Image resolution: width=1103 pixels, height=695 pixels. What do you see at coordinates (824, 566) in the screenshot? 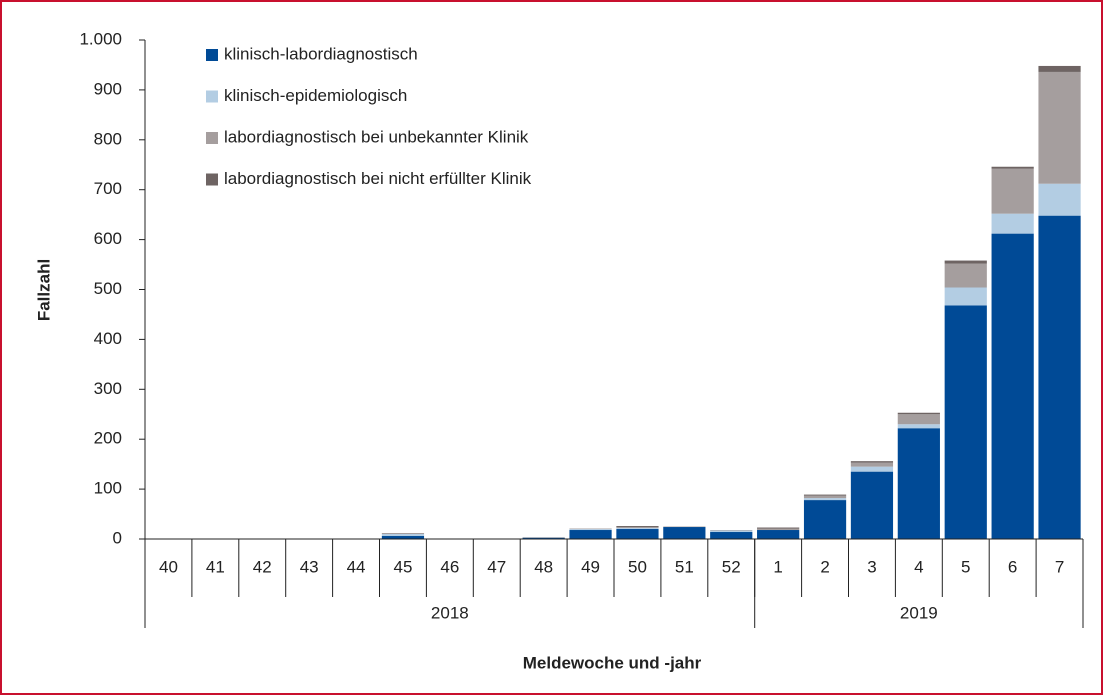
I see `x-tick-label: 2` at bounding box center [824, 566].